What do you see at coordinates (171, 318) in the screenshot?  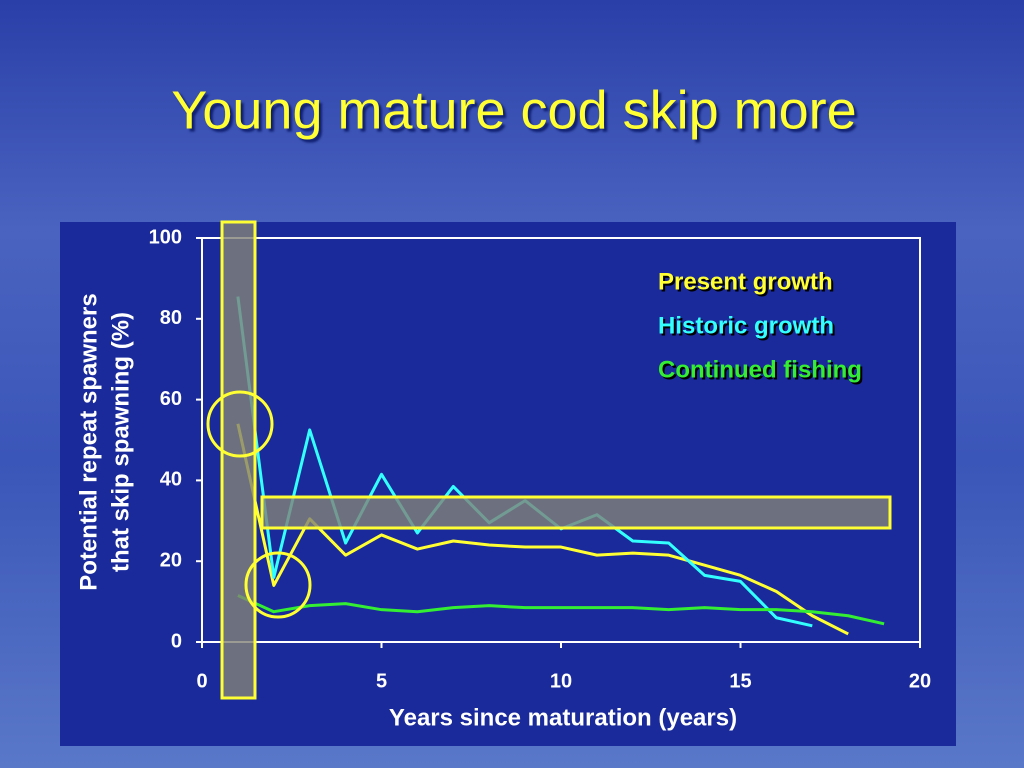 I see `y-tick-label: 80` at bounding box center [171, 318].